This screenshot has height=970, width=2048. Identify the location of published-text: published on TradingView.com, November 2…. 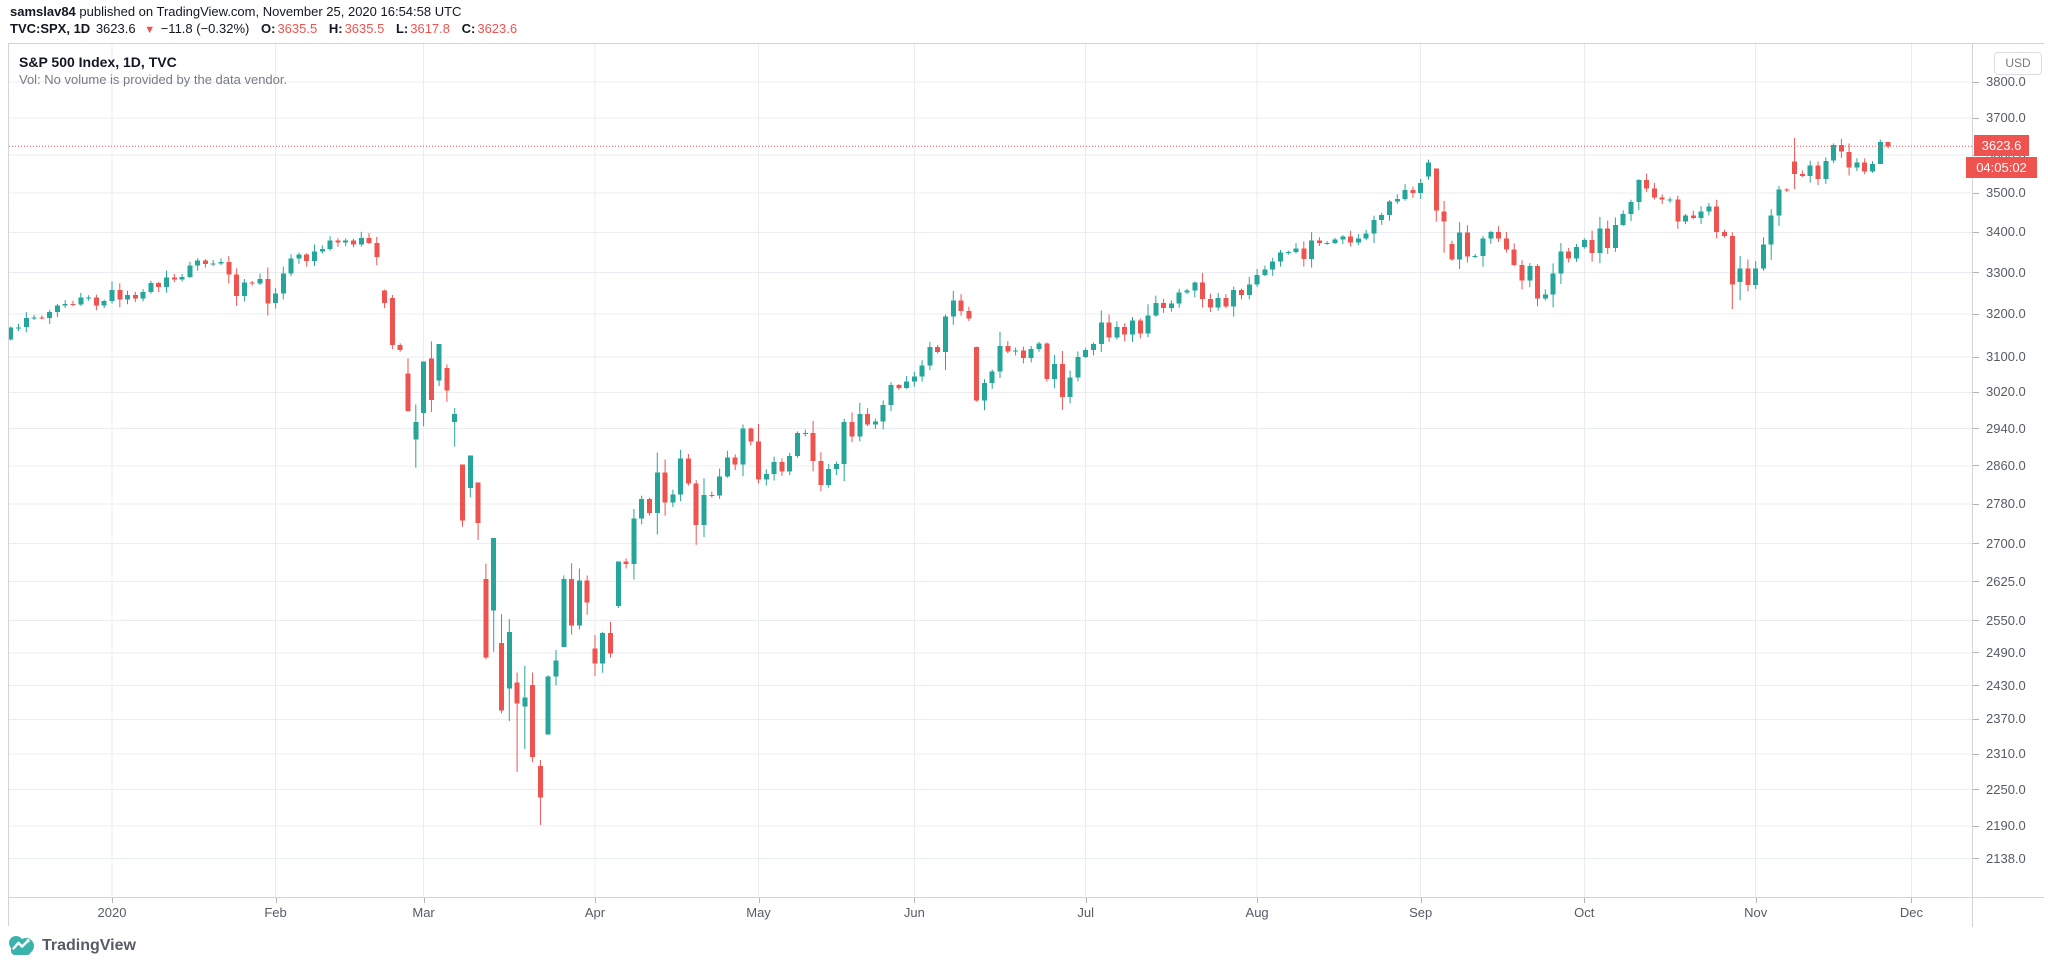
(268, 11).